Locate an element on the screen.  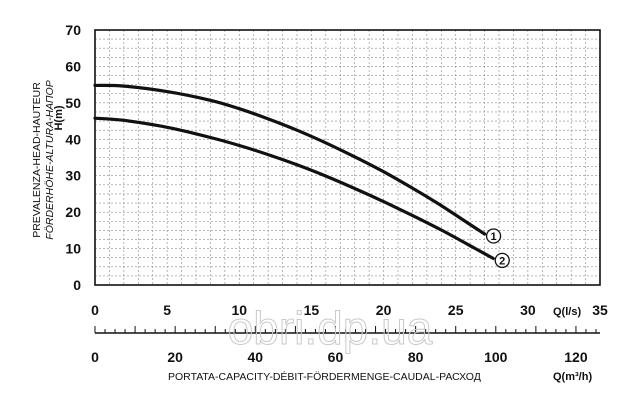
x2-tick-label: 40 is located at coordinates (256, 357).